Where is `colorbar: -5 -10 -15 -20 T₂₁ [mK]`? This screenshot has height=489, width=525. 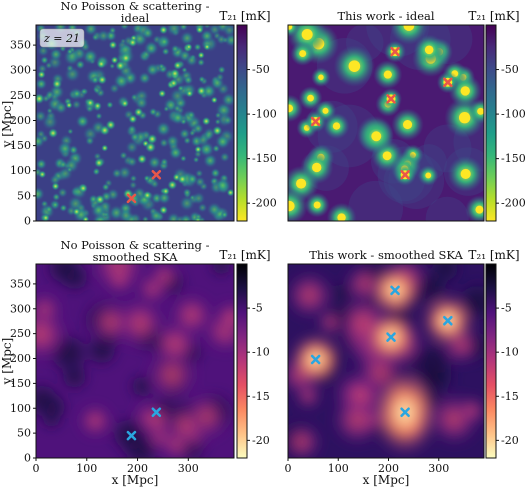 colorbar: -5 -10 -15 -20 T₂₁ [mK] is located at coordinates (245, 353).